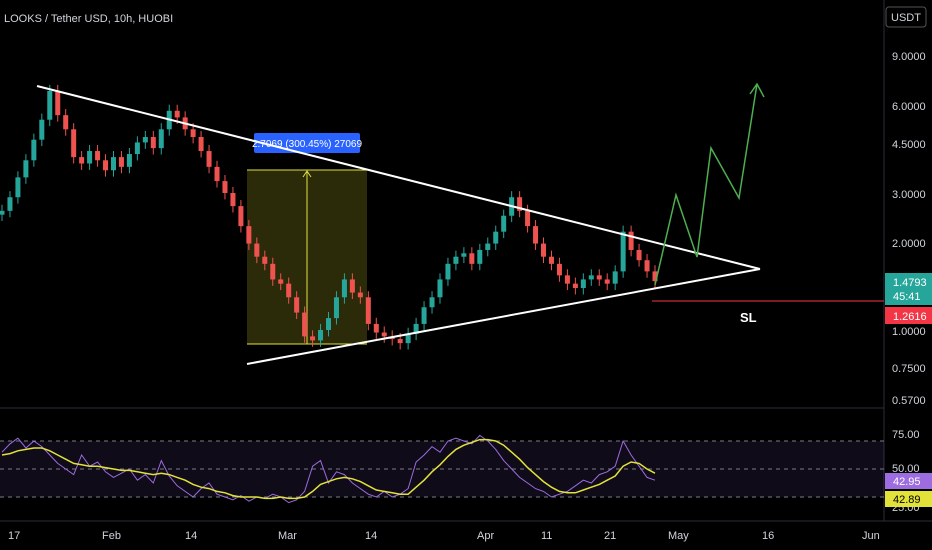  Describe the element at coordinates (287, 536) in the screenshot. I see `time-tick: Mar` at that location.